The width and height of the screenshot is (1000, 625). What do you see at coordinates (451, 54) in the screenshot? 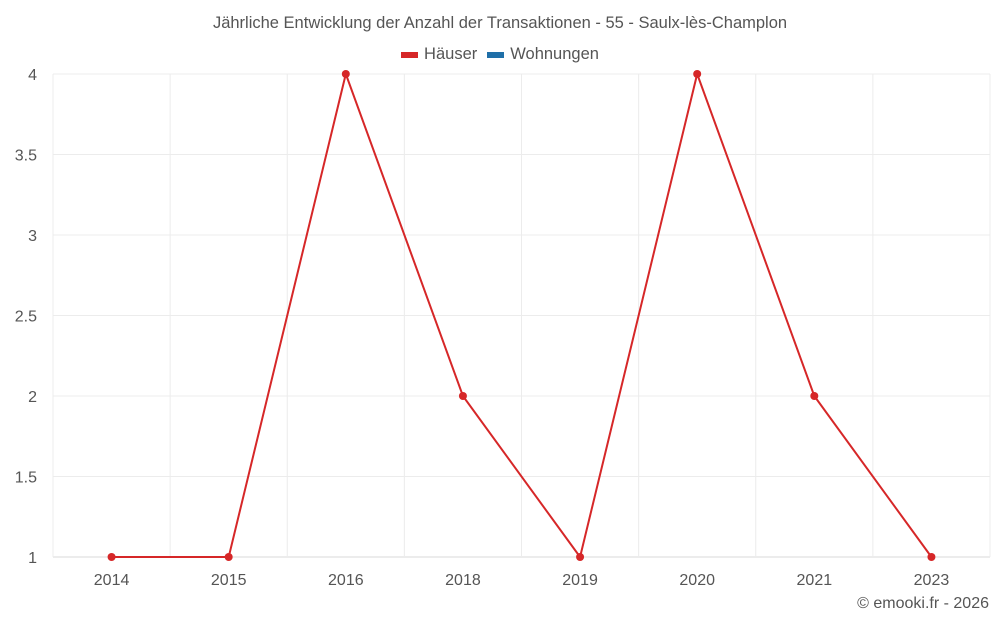
I see `legend-label-haeuser: Häuser` at bounding box center [451, 54].